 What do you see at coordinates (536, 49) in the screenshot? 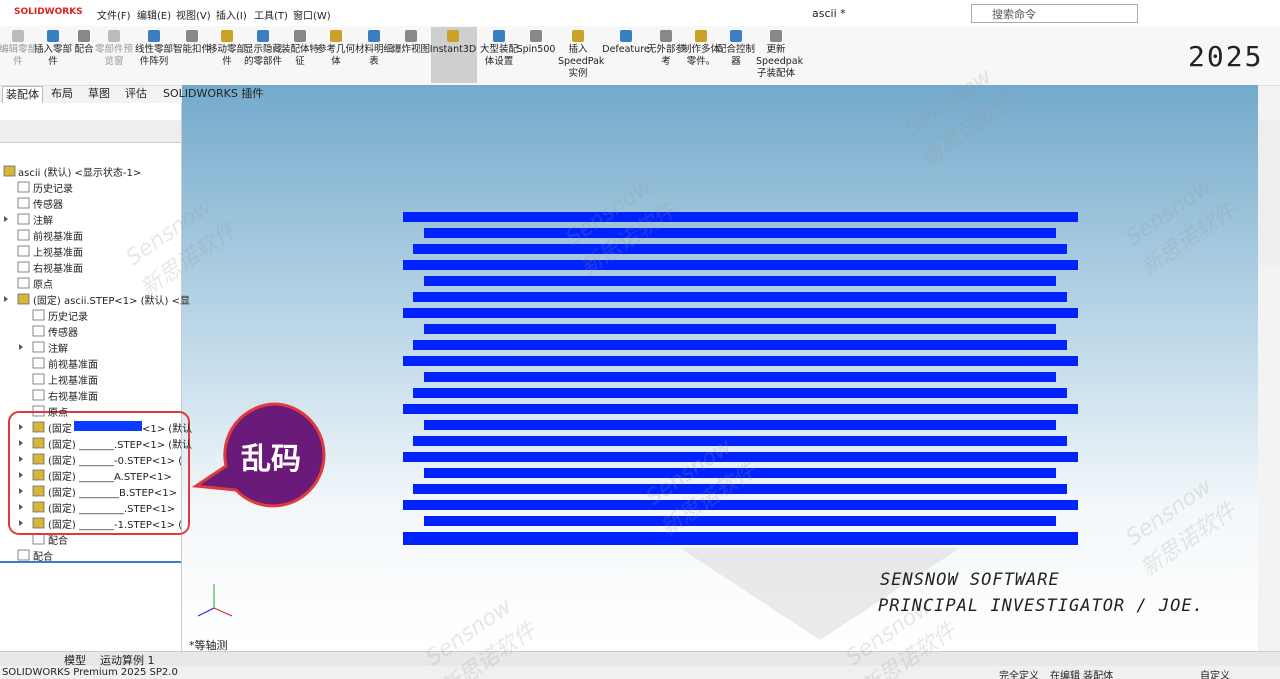
I see `ribbon-button: Spin500` at bounding box center [536, 49].